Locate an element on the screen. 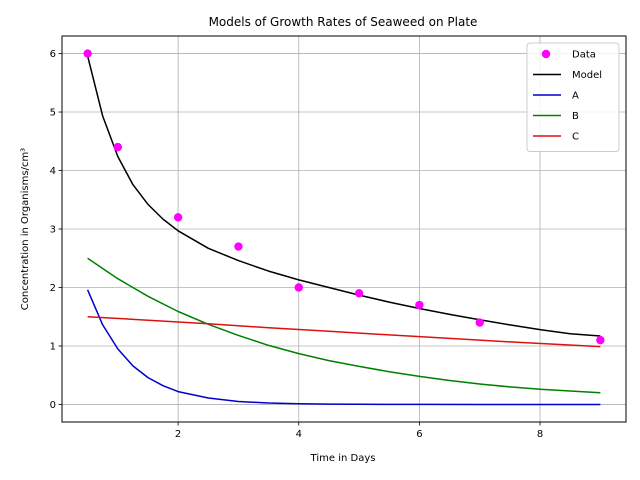 This screenshot has width=640, height=480. x-tick-label: 6 is located at coordinates (419, 434).